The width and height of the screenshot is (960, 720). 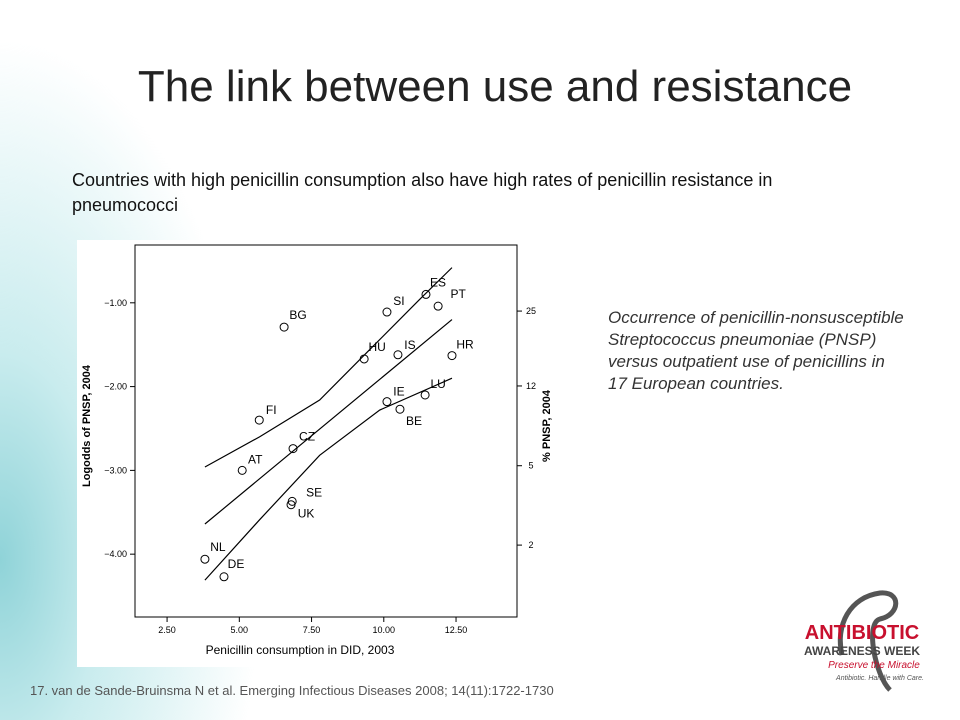 I want to click on point-label: SI, so click(x=398, y=301).